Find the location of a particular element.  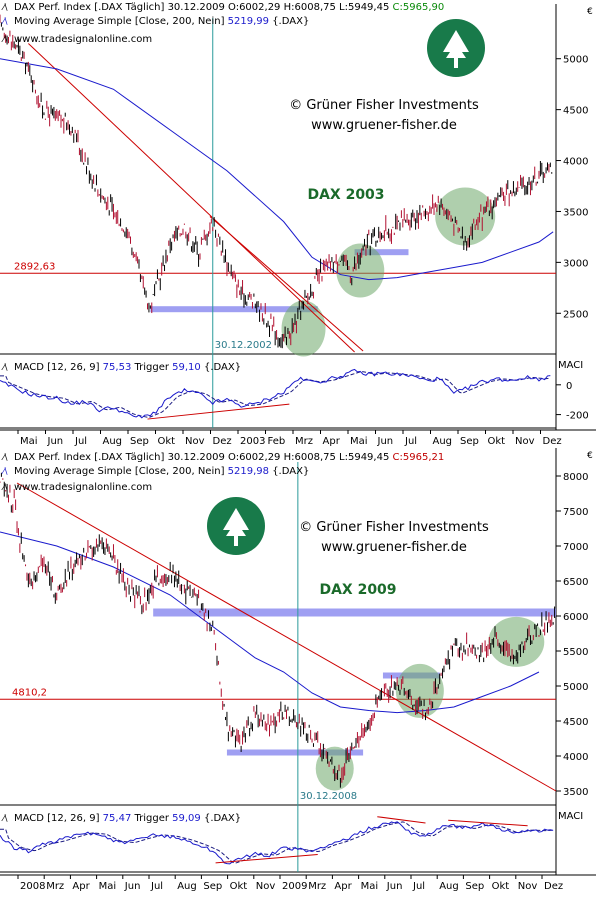

y-tick-label: 7500 is located at coordinates (575, 512).